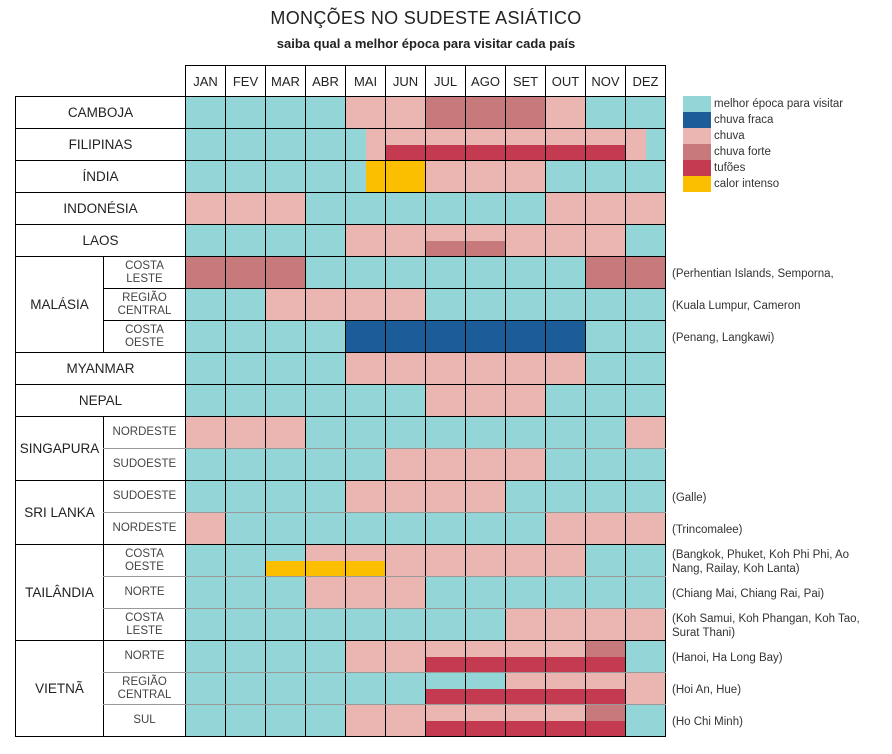 This screenshot has height=754, width=892. What do you see at coordinates (144, 496) in the screenshot?
I see `subregion-label: SUDOESTE` at bounding box center [144, 496].